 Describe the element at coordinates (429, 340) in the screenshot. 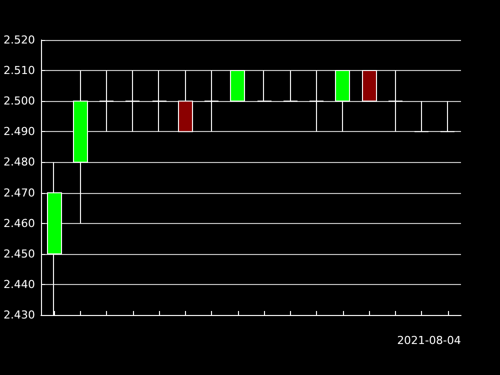

I see `x-axis-title: 2021-08-04` at that location.